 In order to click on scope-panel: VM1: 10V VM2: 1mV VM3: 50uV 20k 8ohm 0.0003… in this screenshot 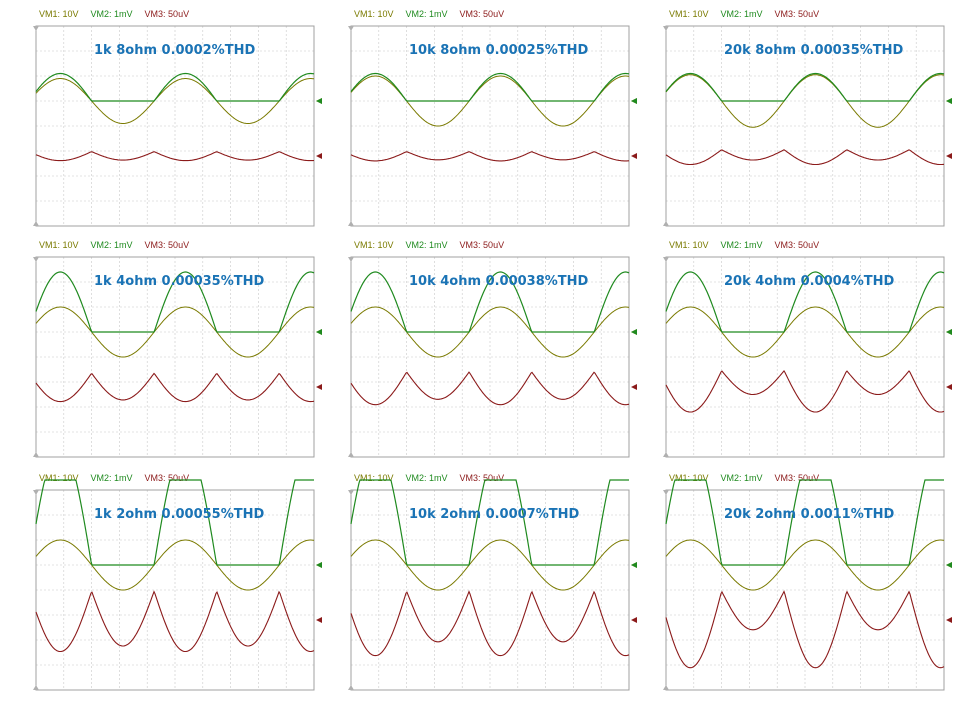, I will do `click(807, 121)`.